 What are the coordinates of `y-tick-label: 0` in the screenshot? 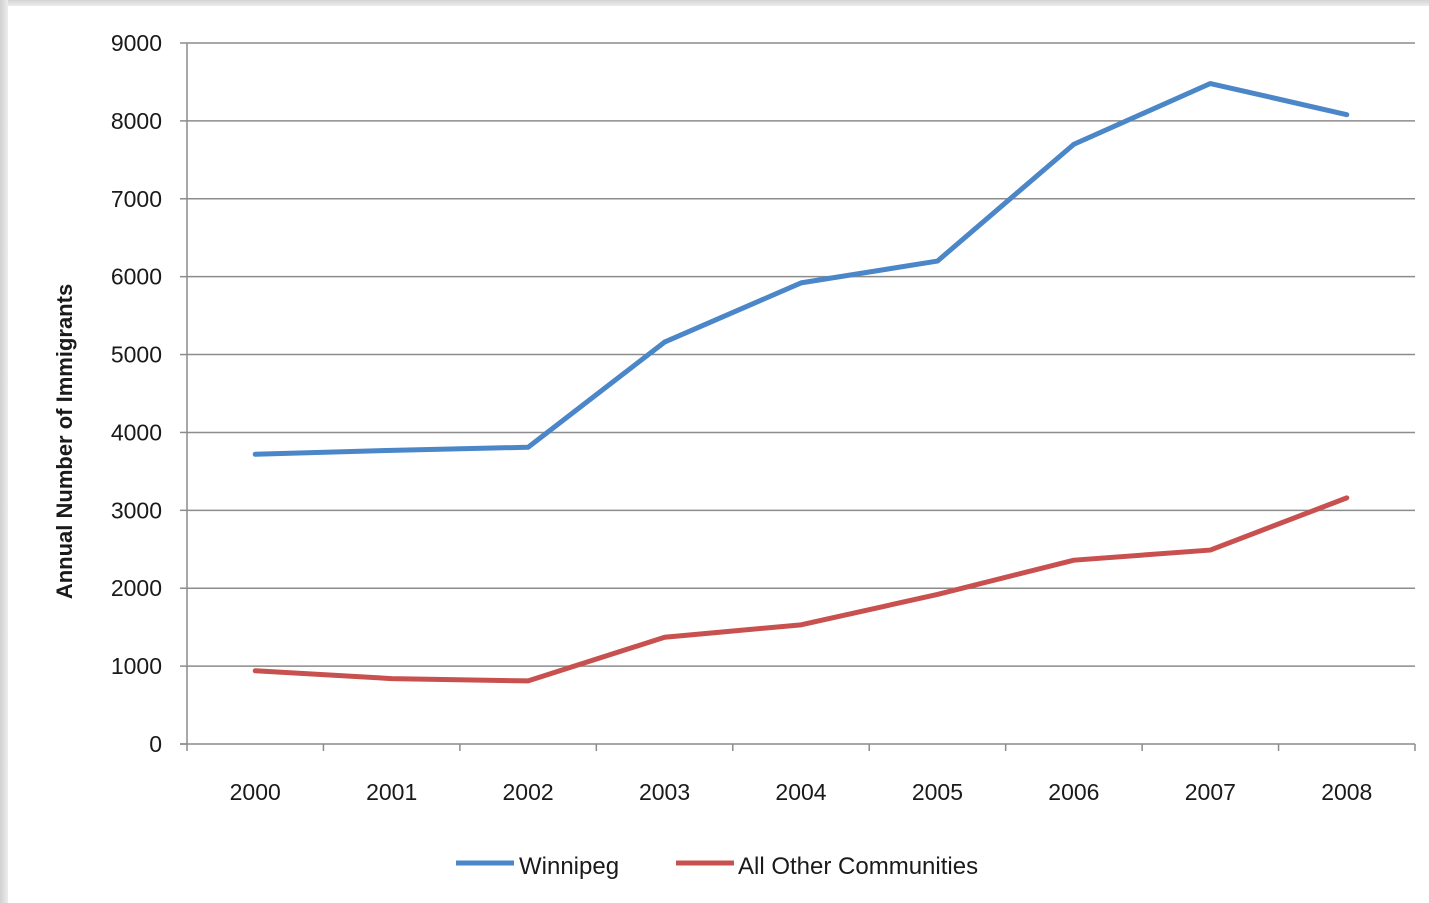 It's located at (155, 744).